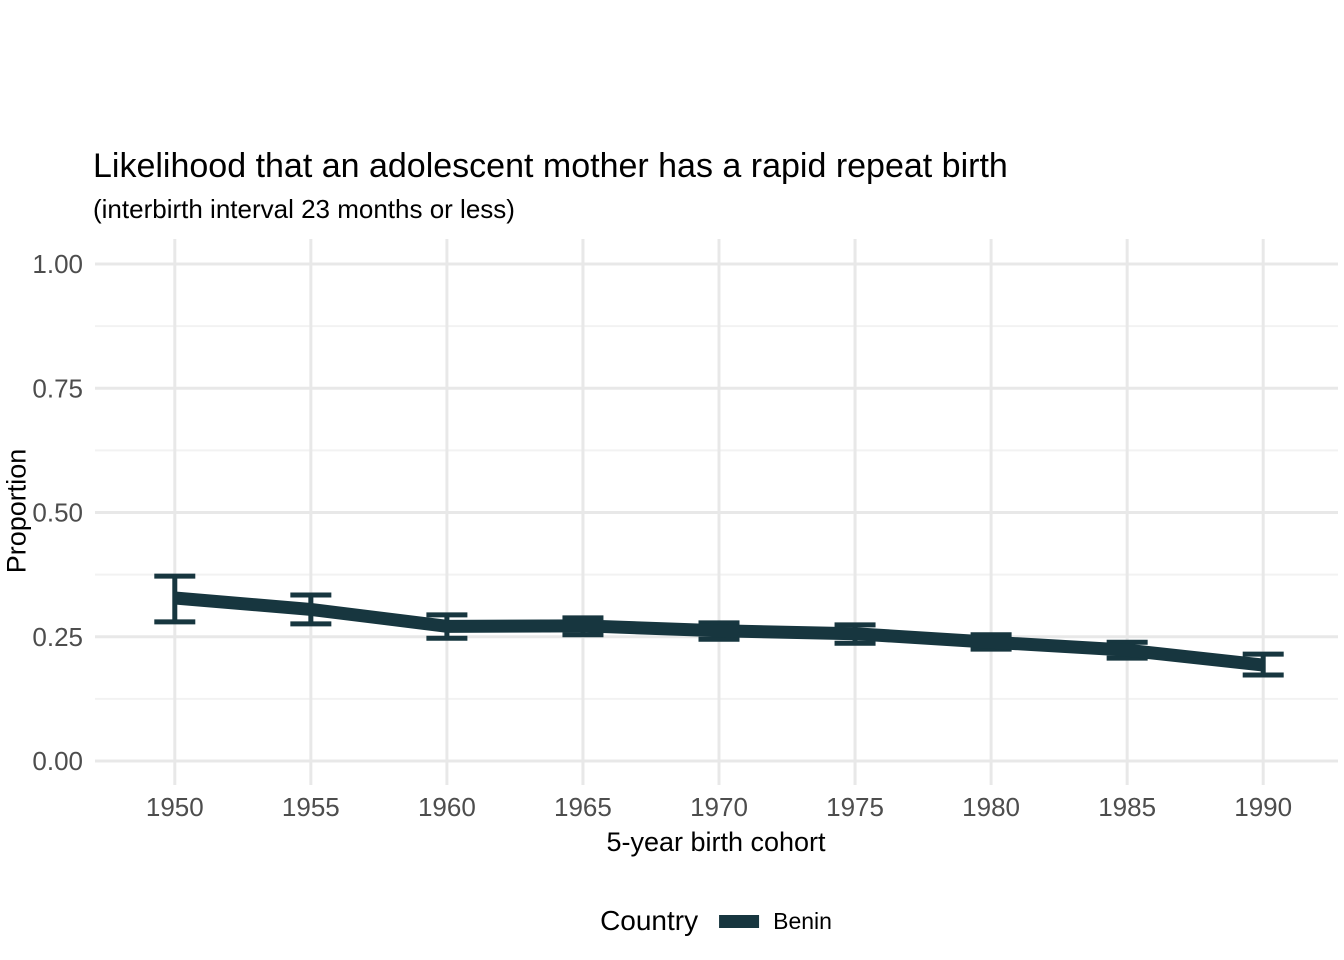 This screenshot has height=960, width=1344. I want to click on y-tick-label: 0.00, so click(57, 761).